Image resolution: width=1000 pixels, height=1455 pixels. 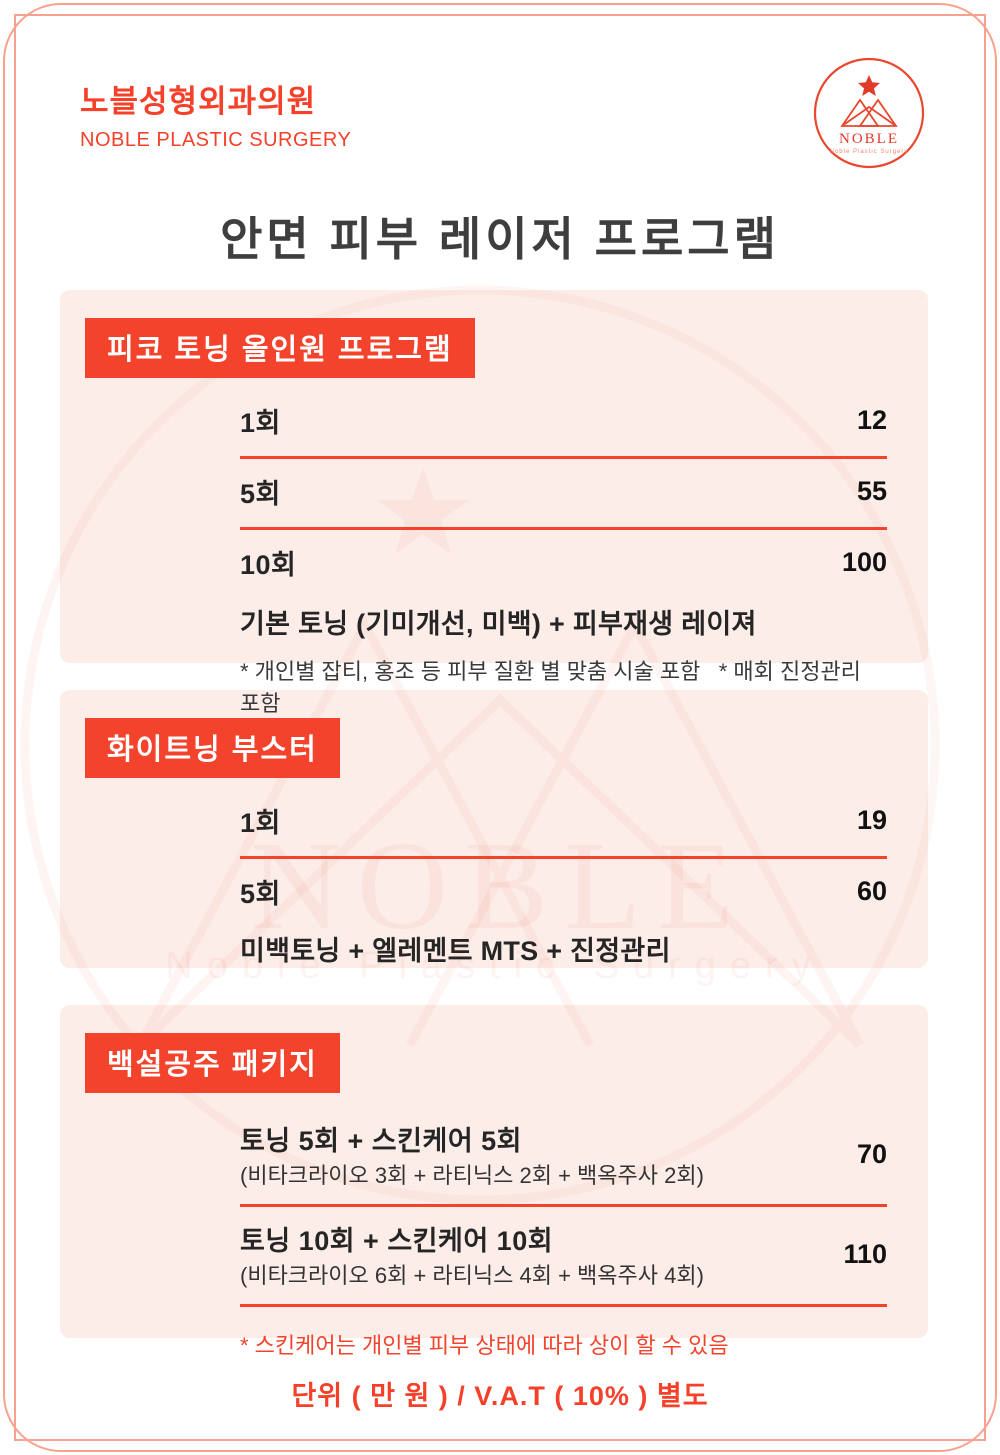 I want to click on row-label: 토닝 10회 + 스킨케어 10회, so click(x=397, y=1241).